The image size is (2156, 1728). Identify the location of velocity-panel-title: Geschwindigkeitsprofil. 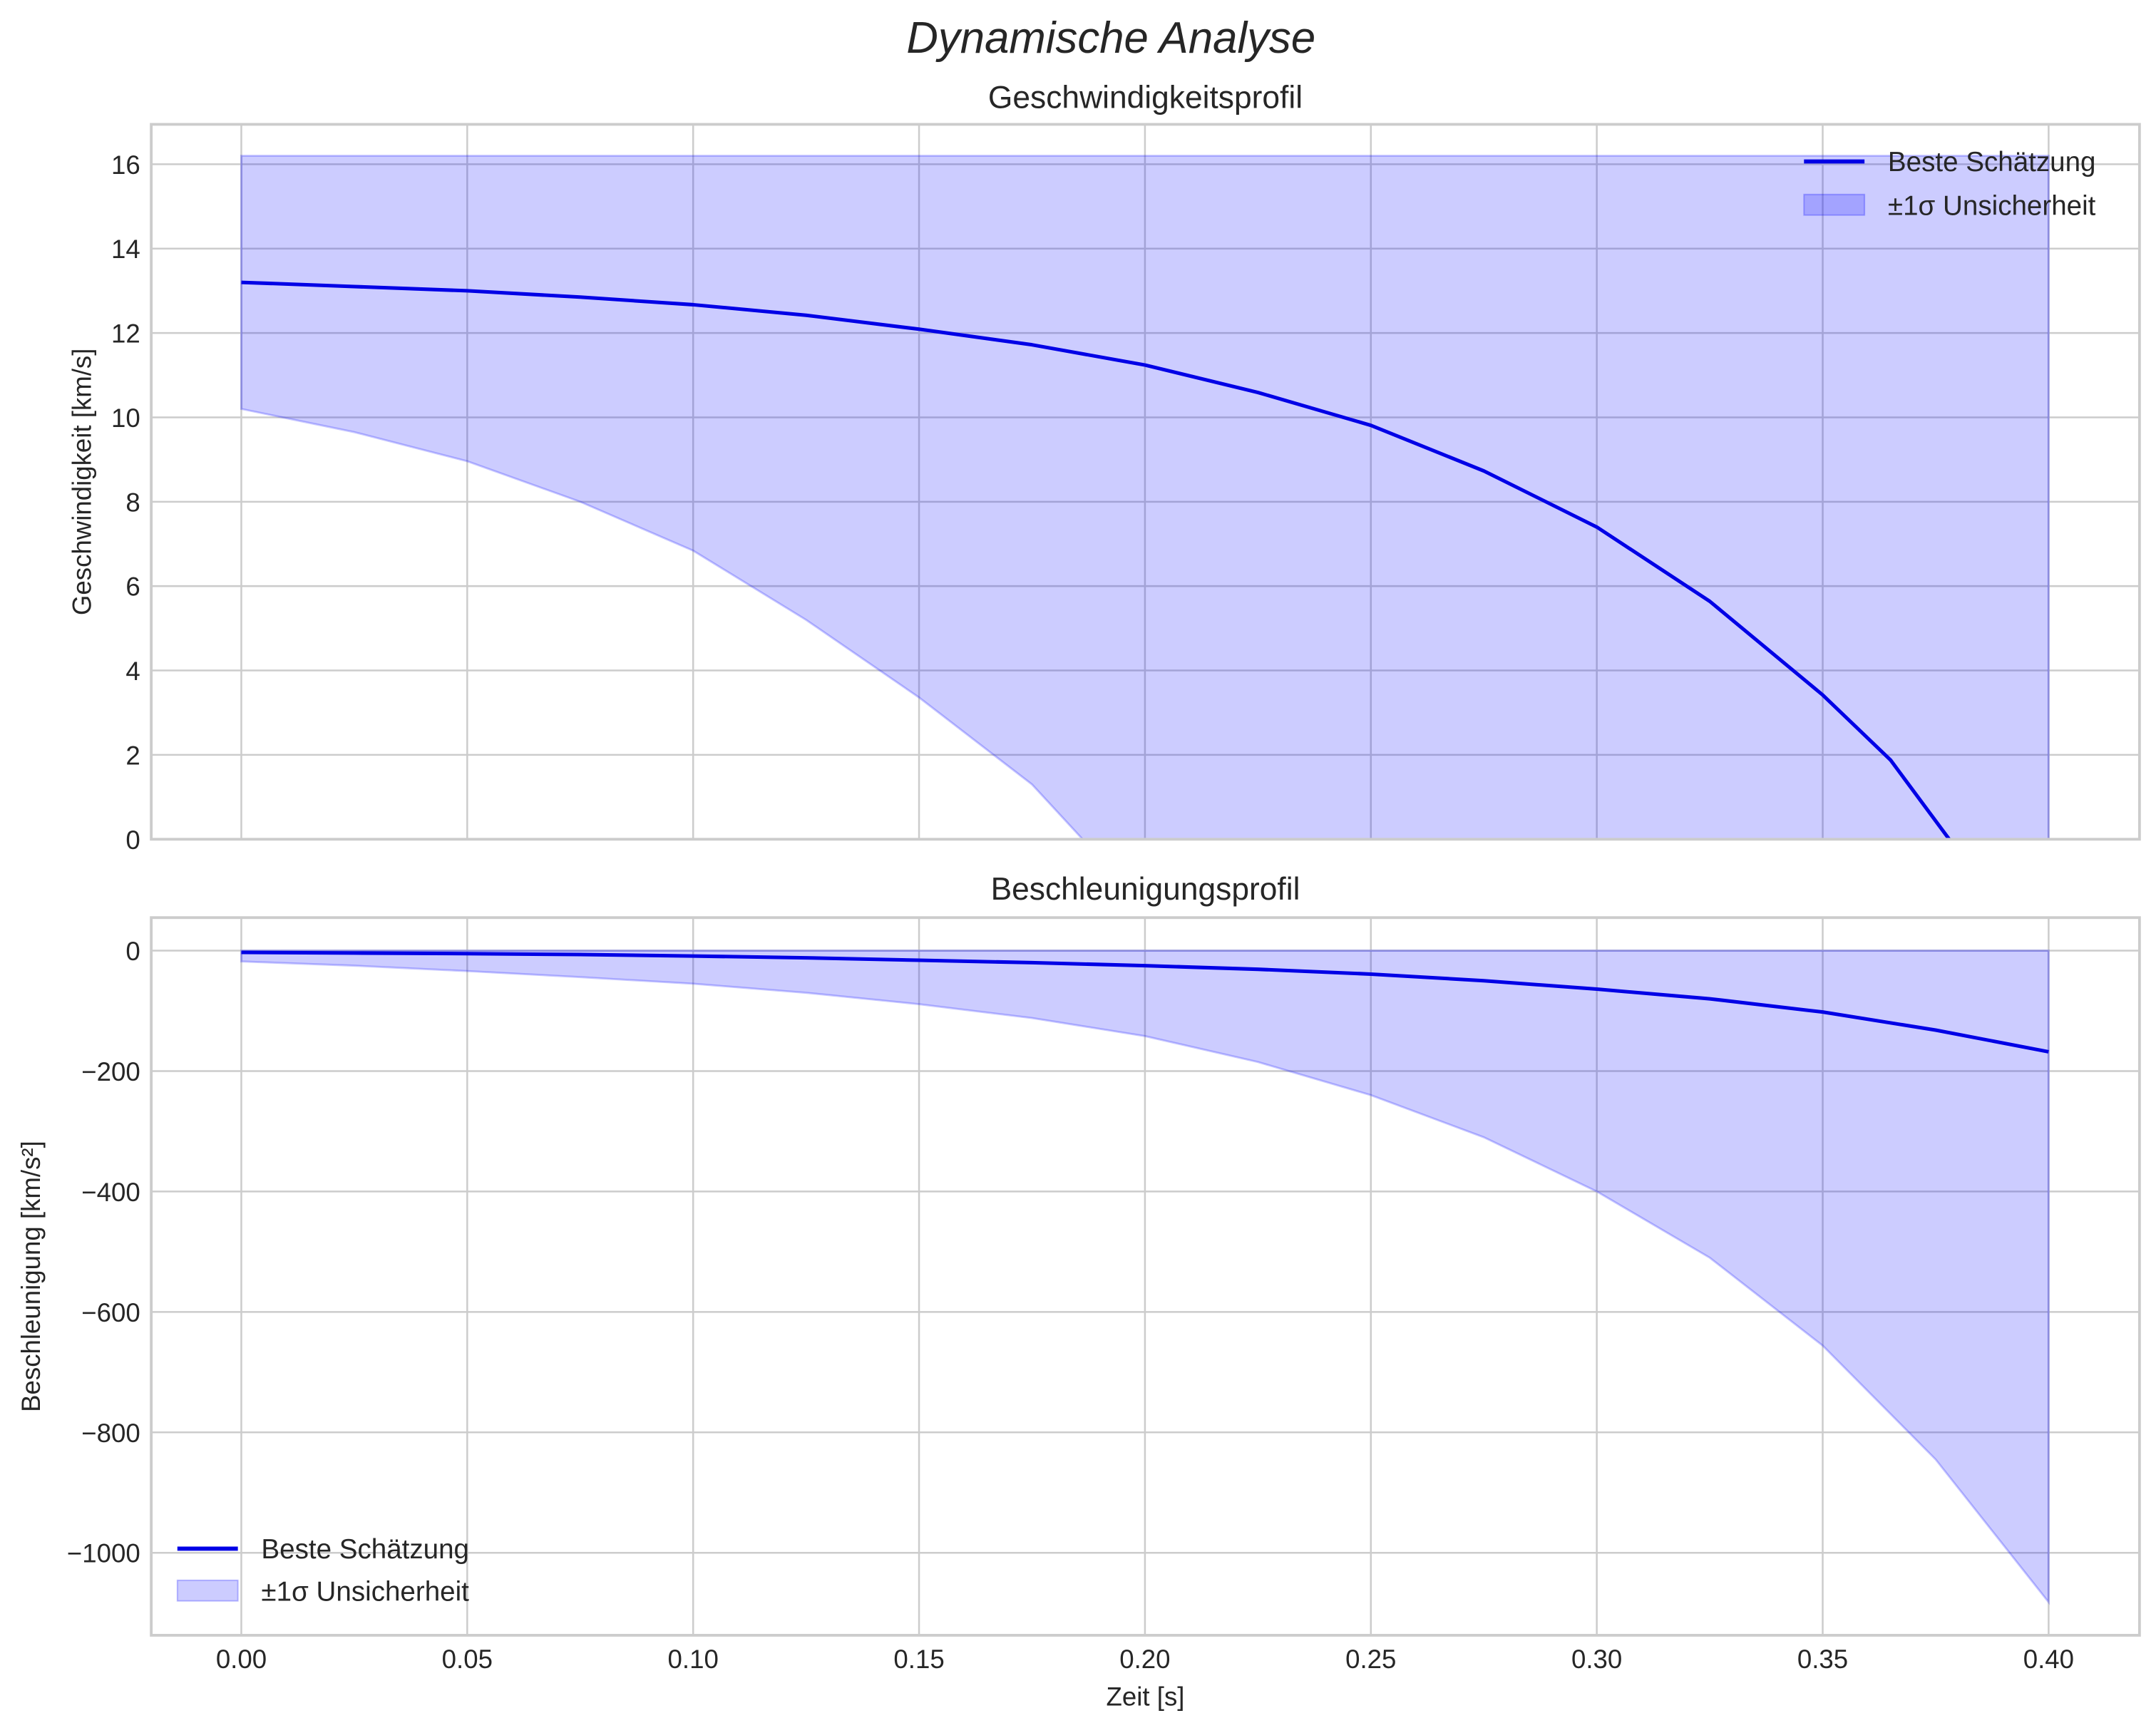
(1145, 97).